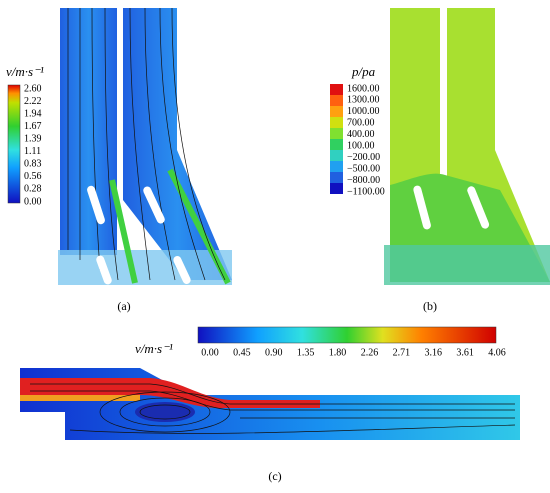  What do you see at coordinates (33, 164) in the screenshot?
I see `tick-label: 0.83` at bounding box center [33, 164].